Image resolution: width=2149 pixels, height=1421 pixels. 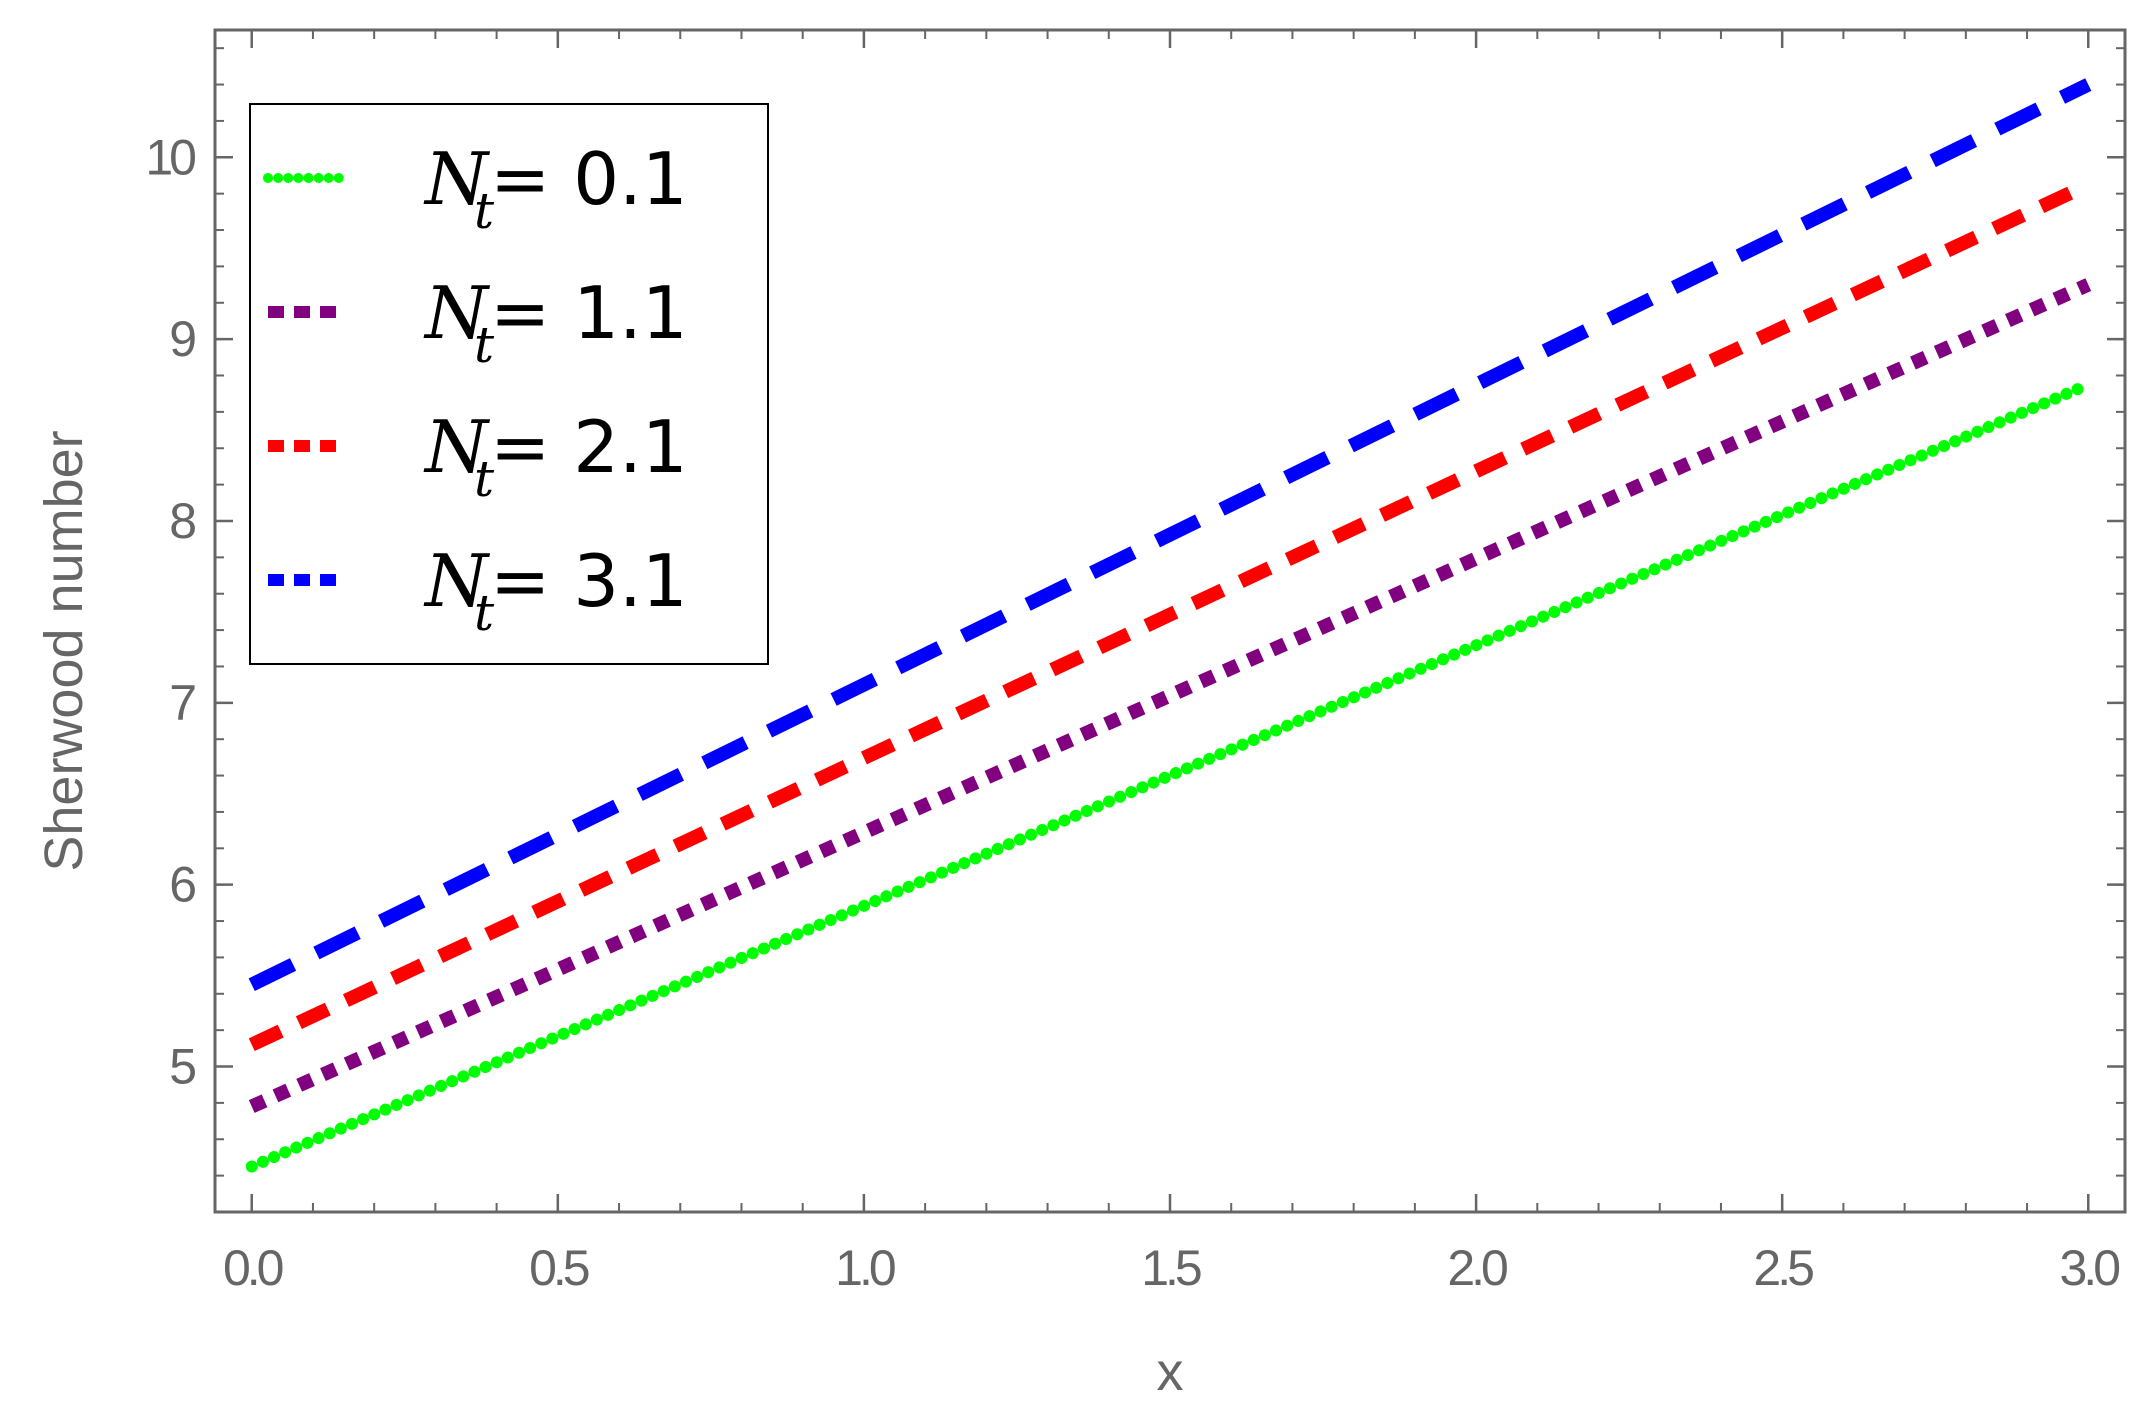 I want to click on legend-item-3: Nt = 3.1, so click(x=478, y=590).